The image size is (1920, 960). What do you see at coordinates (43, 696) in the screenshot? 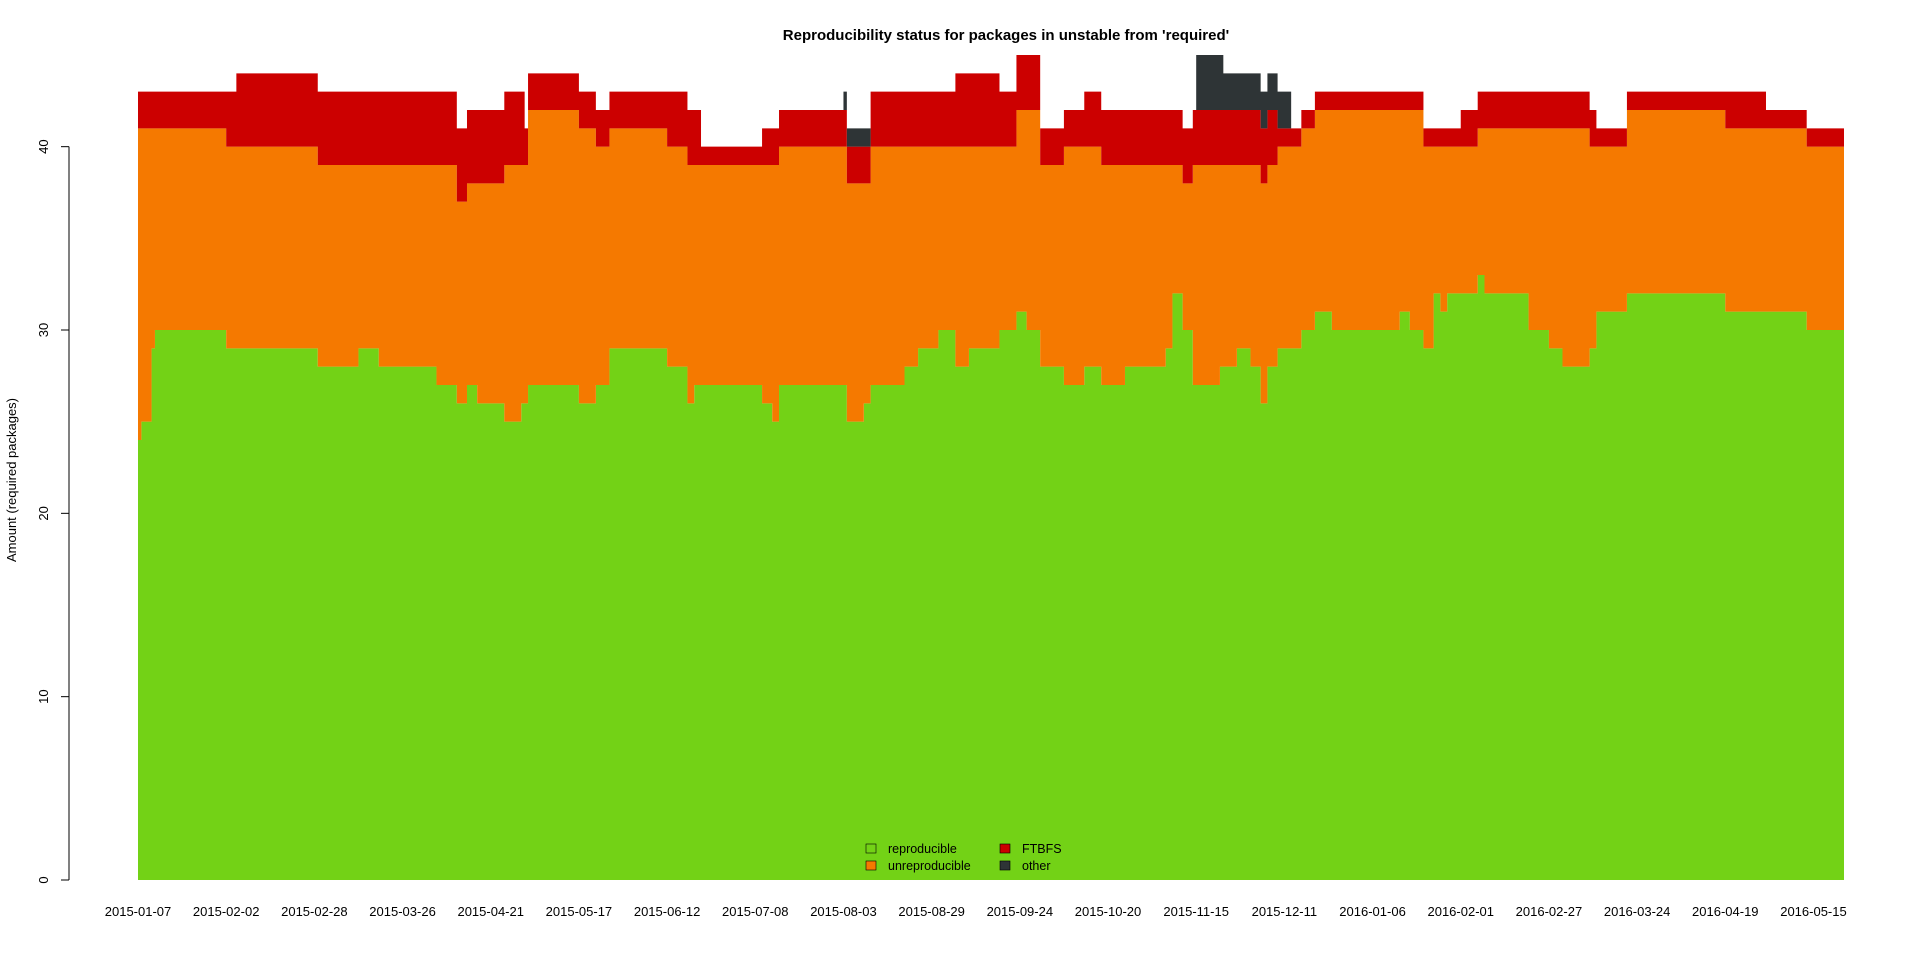
I see `y-tick-label: 10` at bounding box center [43, 696].